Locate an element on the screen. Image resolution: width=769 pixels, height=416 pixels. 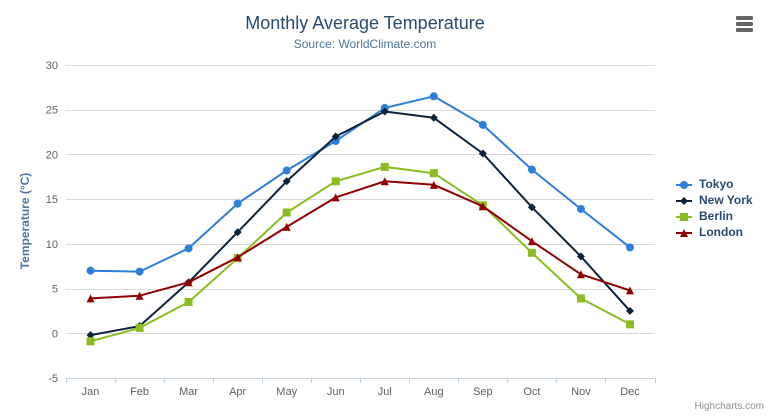
export-menu-button is located at coordinates (745, 24).